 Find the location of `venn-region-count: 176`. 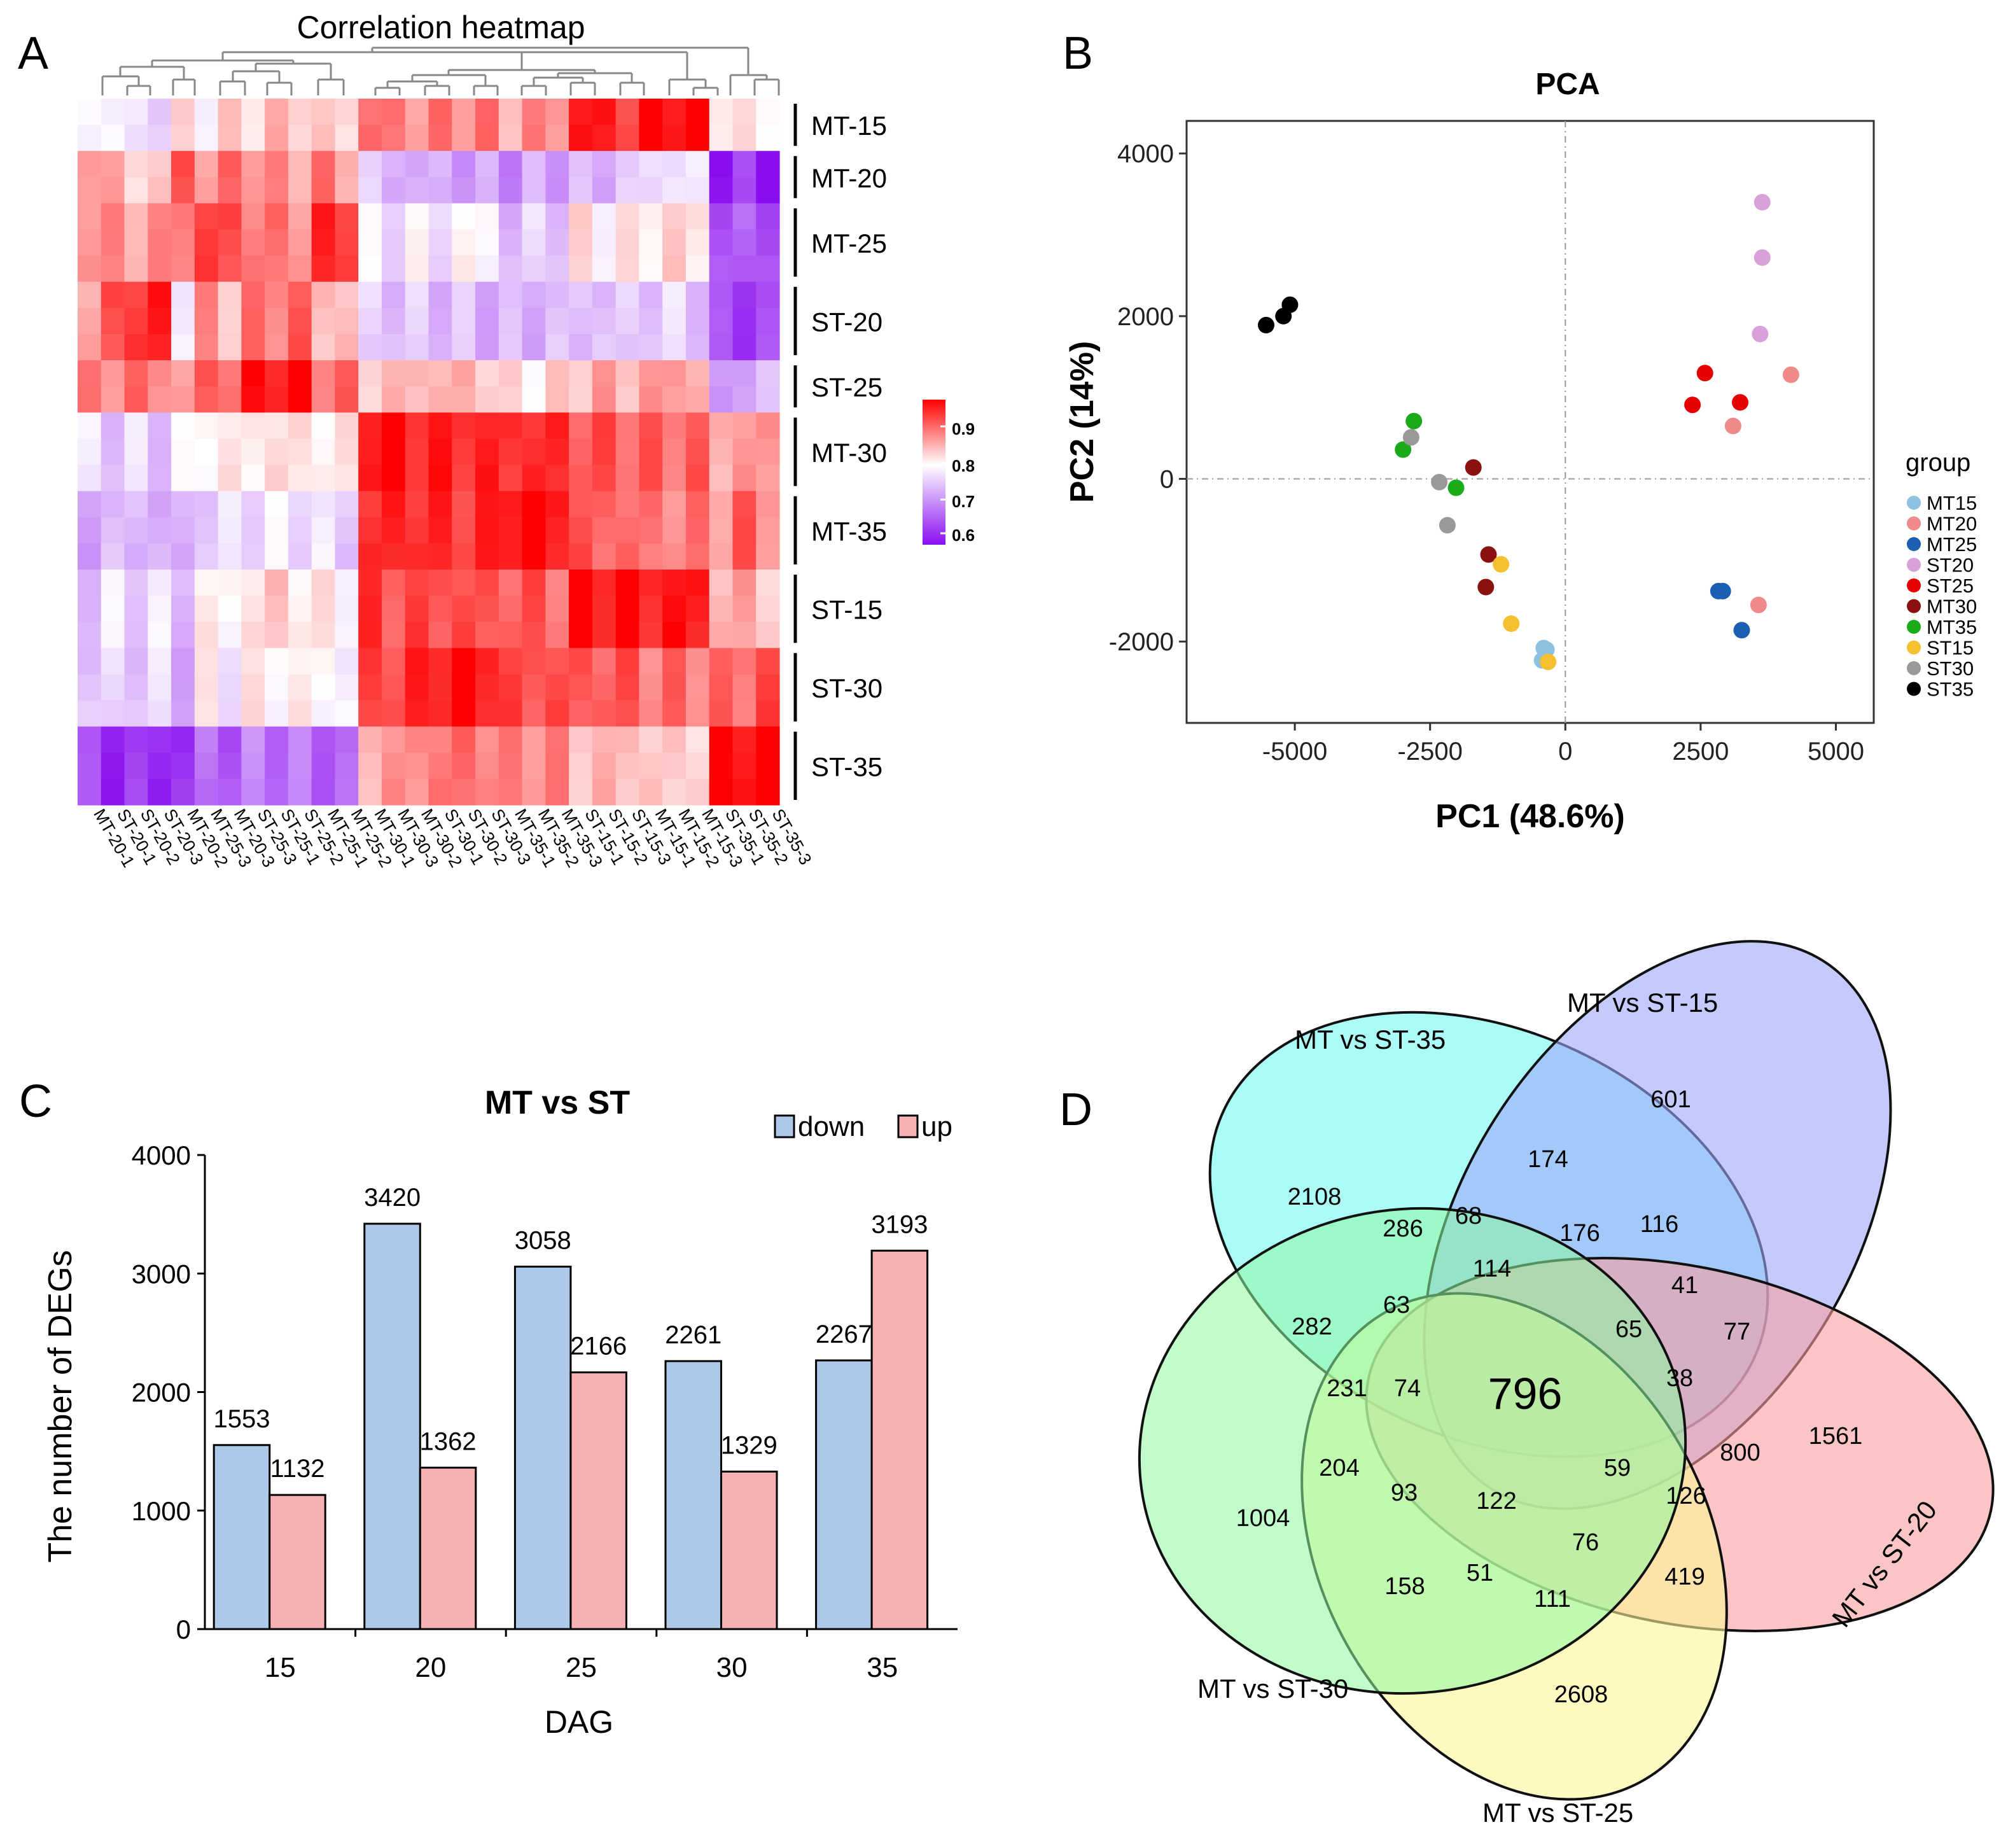

venn-region-count: 176 is located at coordinates (1580, 1233).